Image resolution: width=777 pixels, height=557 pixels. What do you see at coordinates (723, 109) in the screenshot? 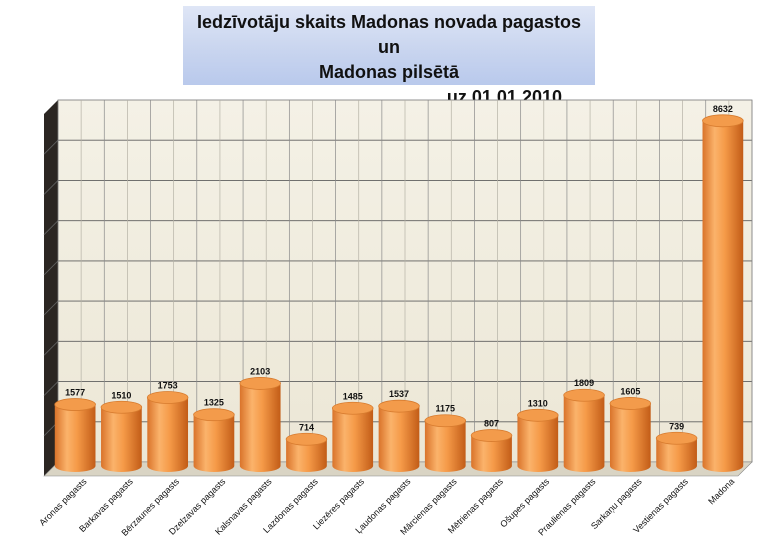
I see `value-label: 8632` at bounding box center [723, 109].